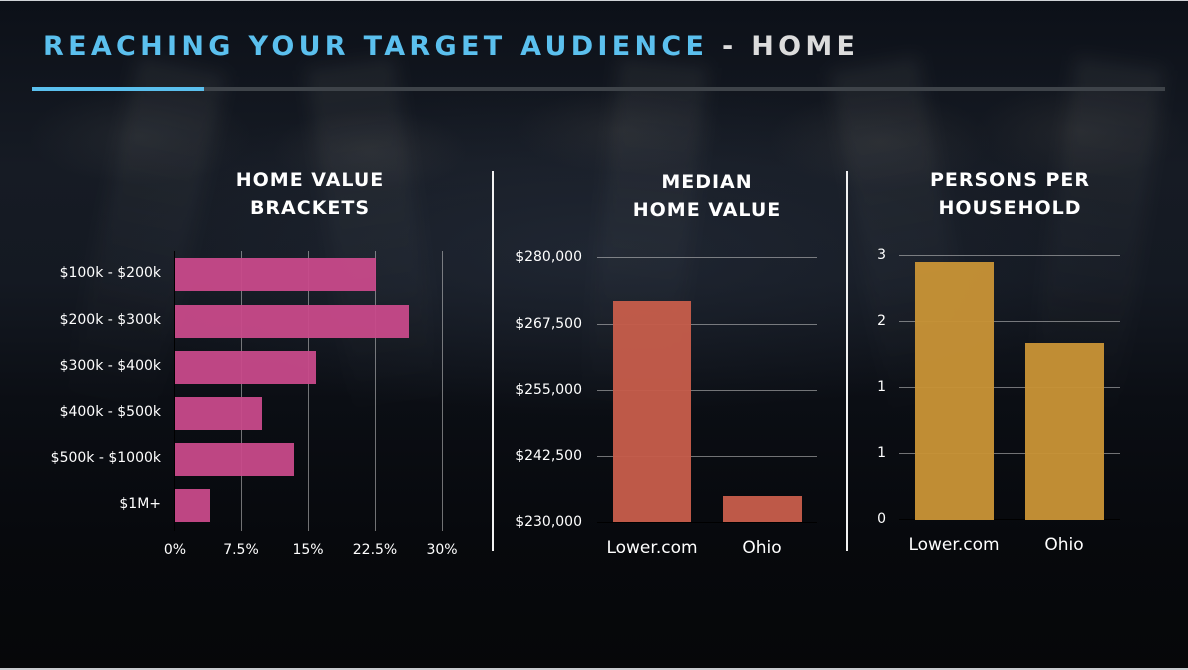 This screenshot has width=1188, height=670. What do you see at coordinates (245, 367) in the screenshot?
I see `bar-300k-400k` at bounding box center [245, 367].